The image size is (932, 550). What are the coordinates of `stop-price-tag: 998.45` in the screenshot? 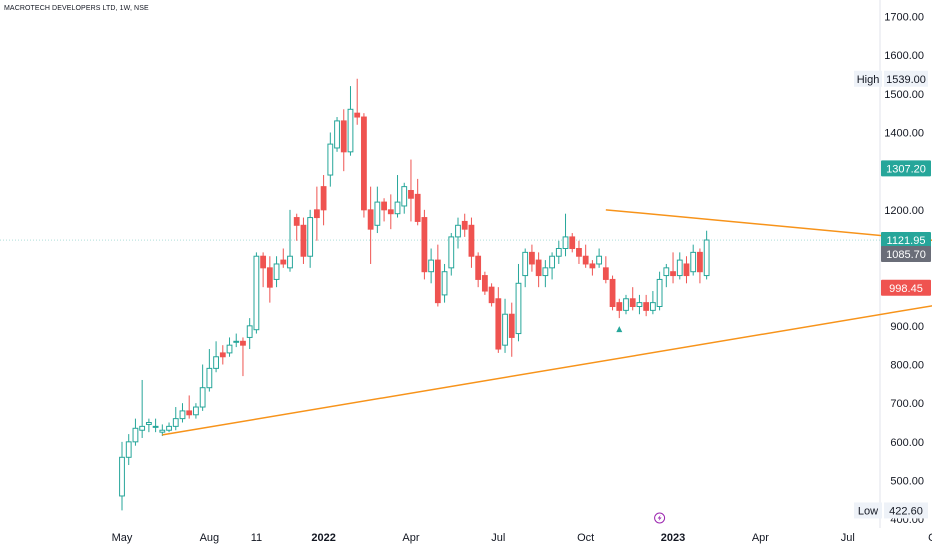 It's located at (906, 289).